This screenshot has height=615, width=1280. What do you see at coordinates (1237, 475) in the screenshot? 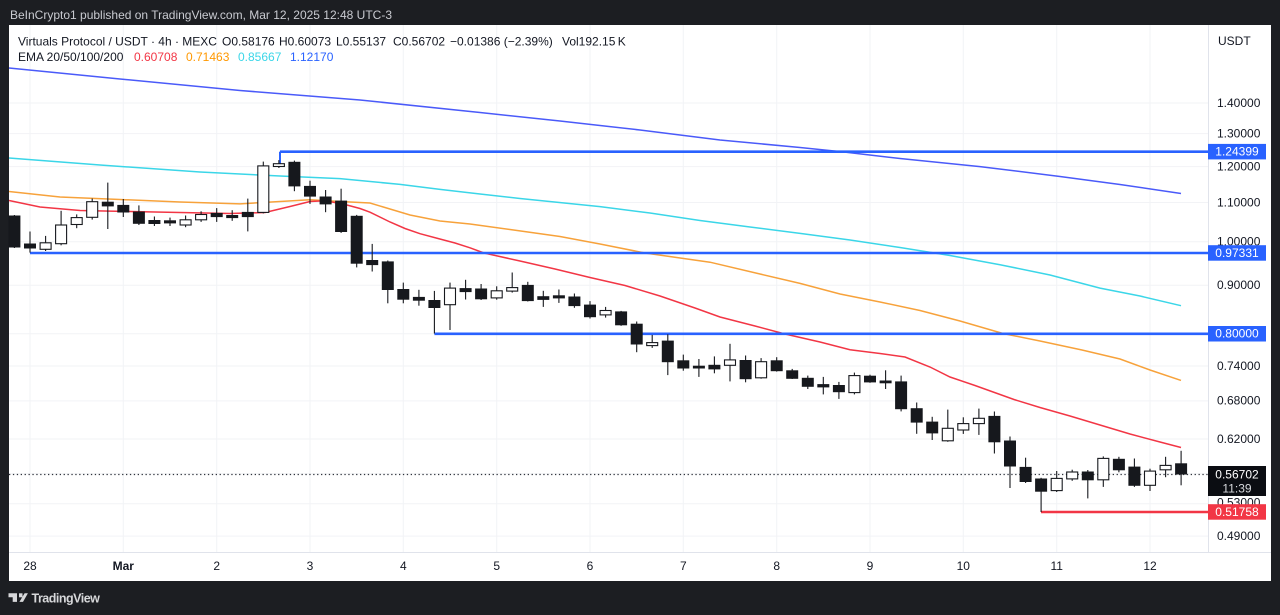
I see `svg-text: 0.56702` at bounding box center [1237, 475].